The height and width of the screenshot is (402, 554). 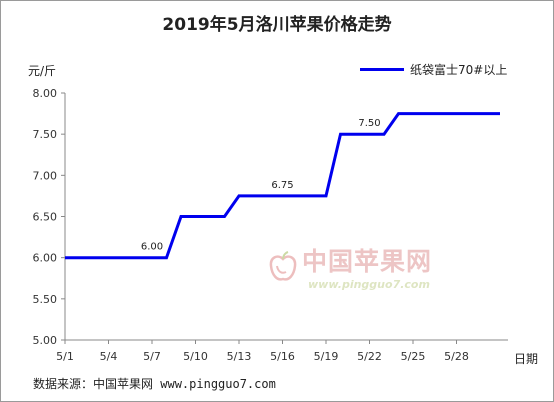 What do you see at coordinates (382, 69) in the screenshot?
I see `legend-swatch` at bounding box center [382, 69].